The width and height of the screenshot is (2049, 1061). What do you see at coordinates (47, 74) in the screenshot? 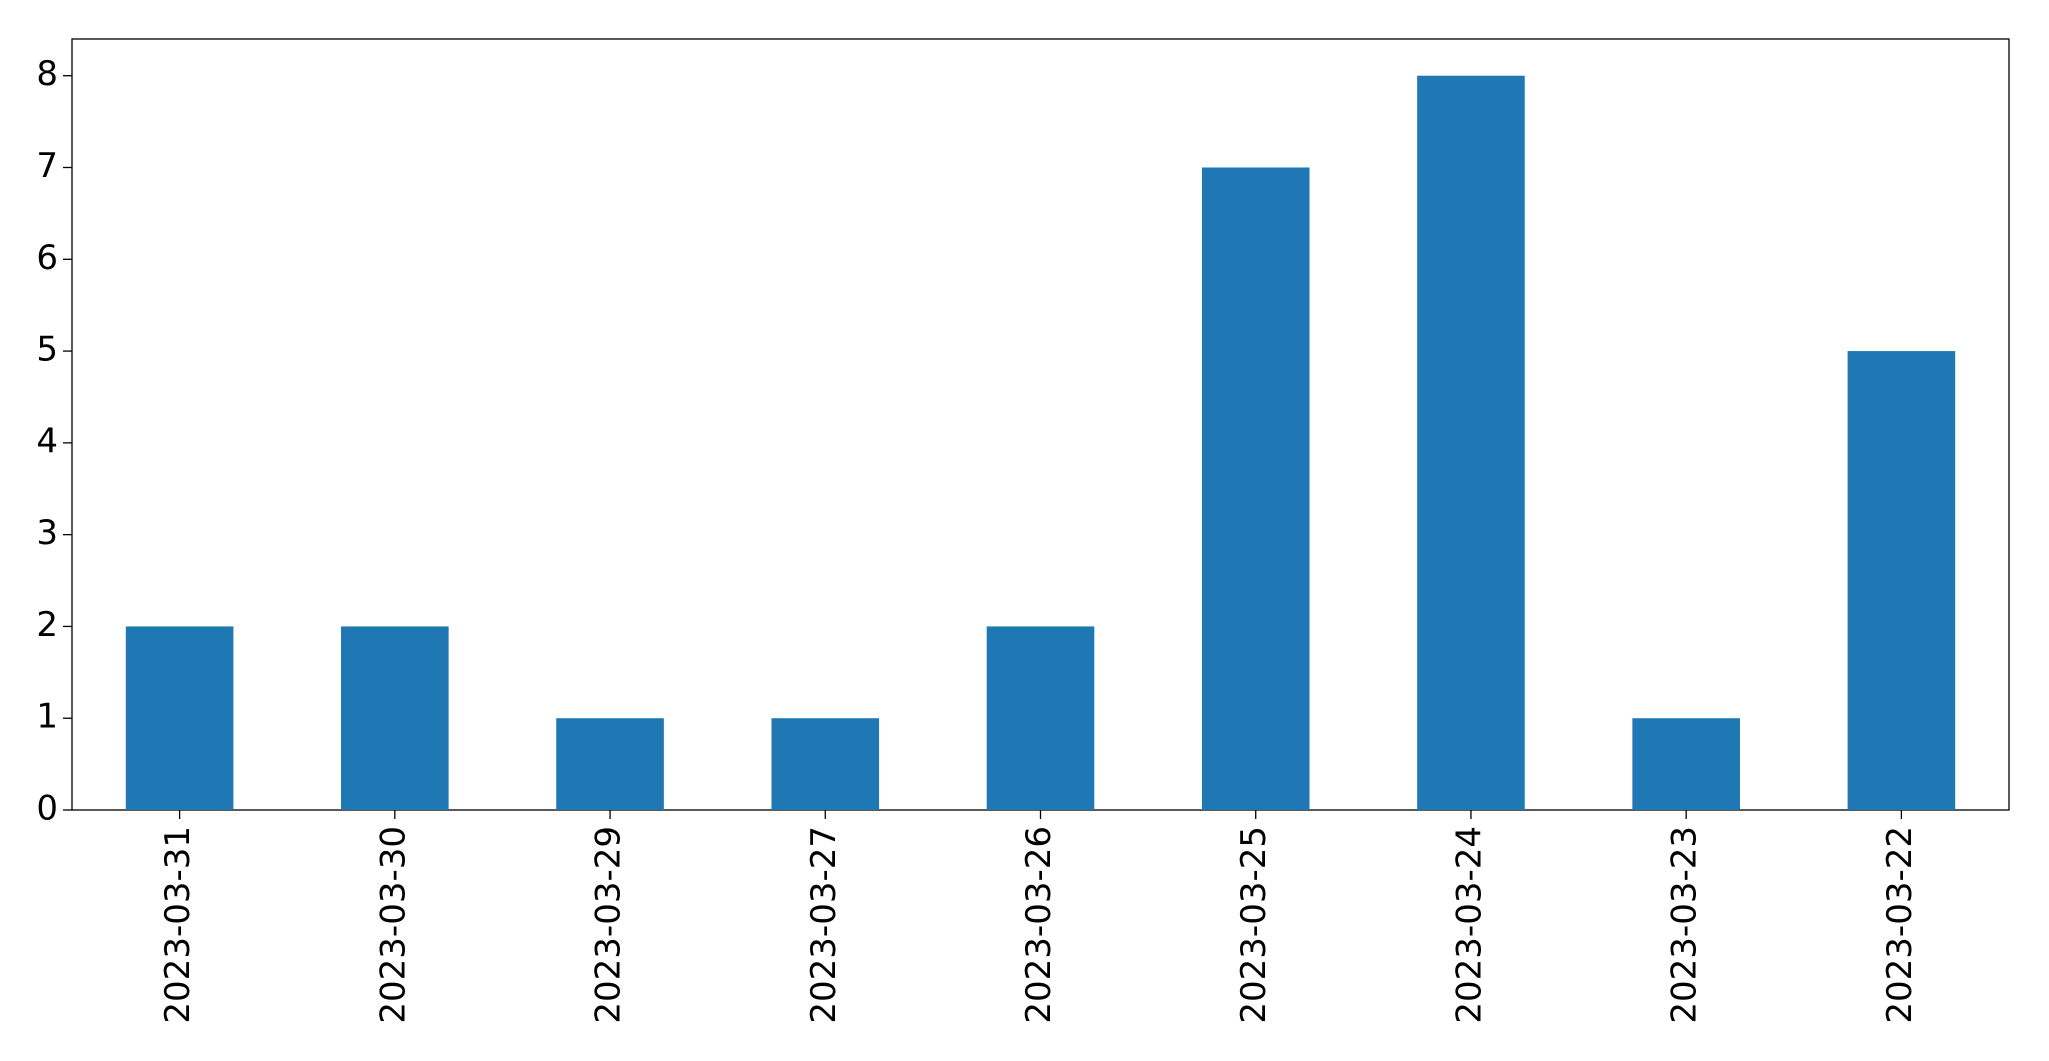
I see `y-tick-label: 8` at bounding box center [47, 74].